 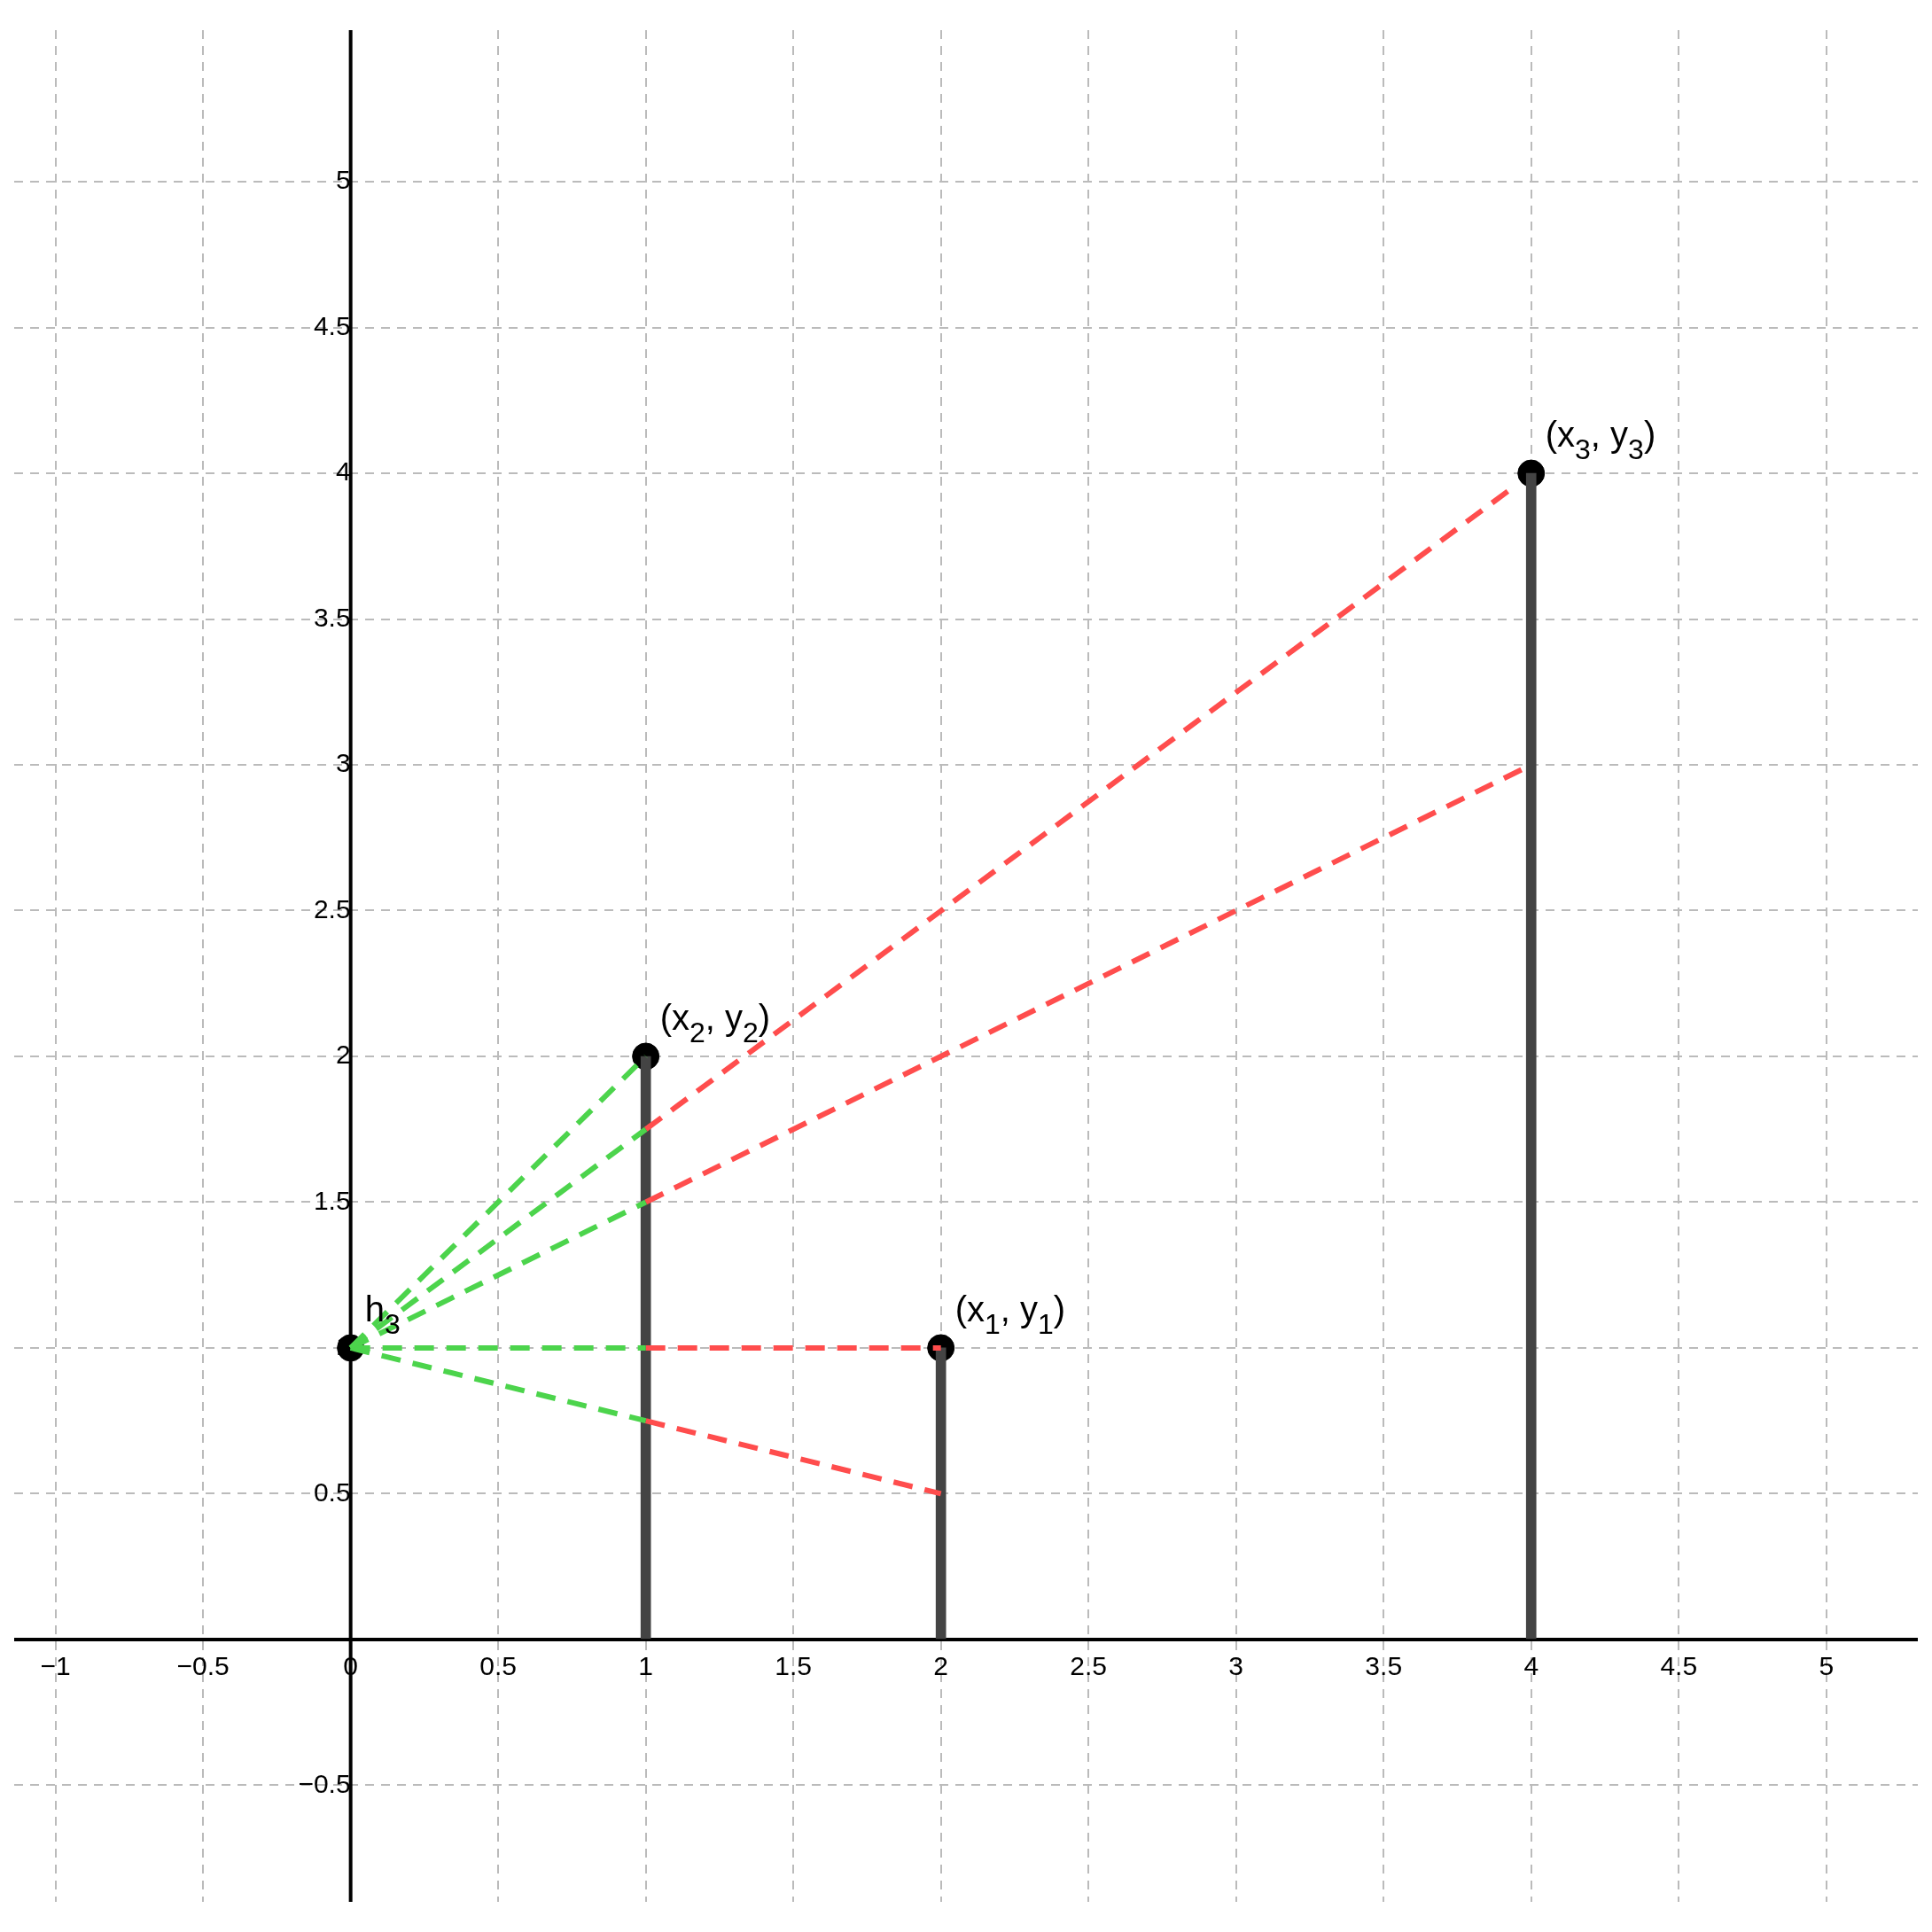 I want to click on x-tick-label: 3, so click(x=1236, y=1666).